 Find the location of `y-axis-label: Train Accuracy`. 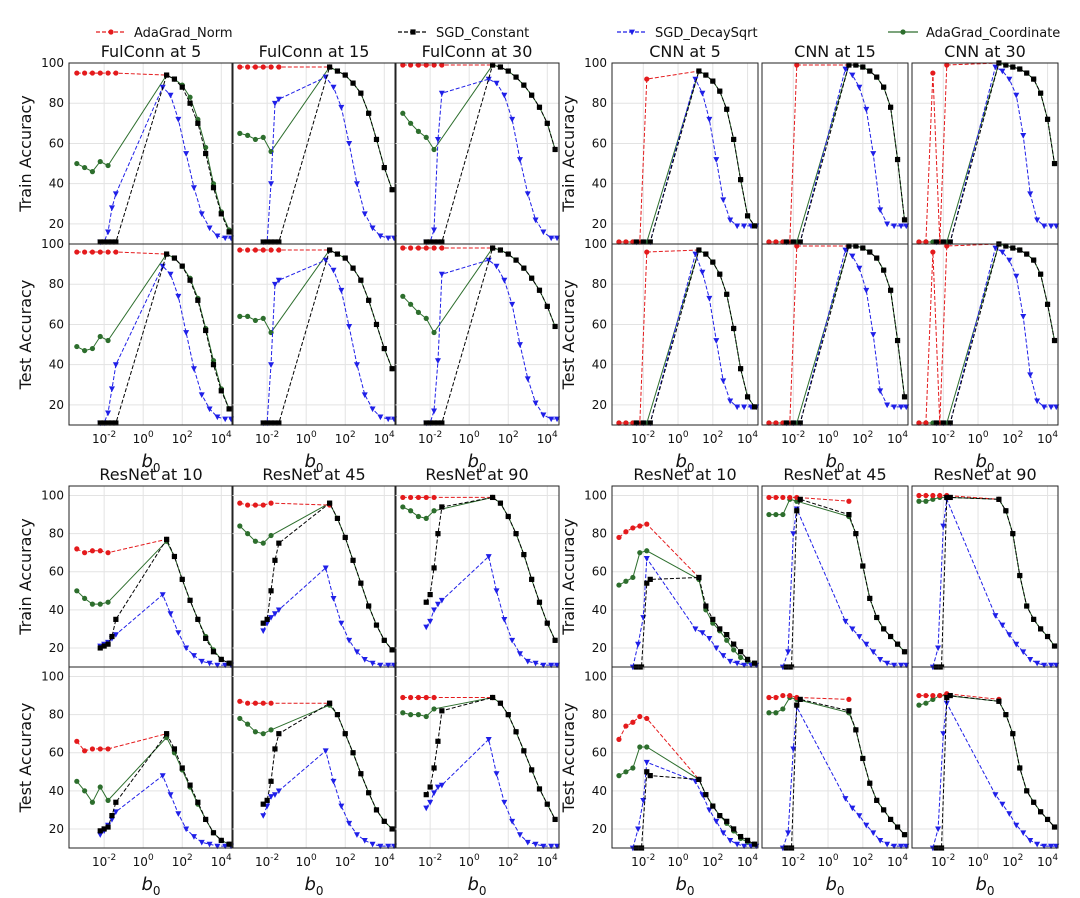

y-axis-label: Train Accuracy is located at coordinates (25, 577).